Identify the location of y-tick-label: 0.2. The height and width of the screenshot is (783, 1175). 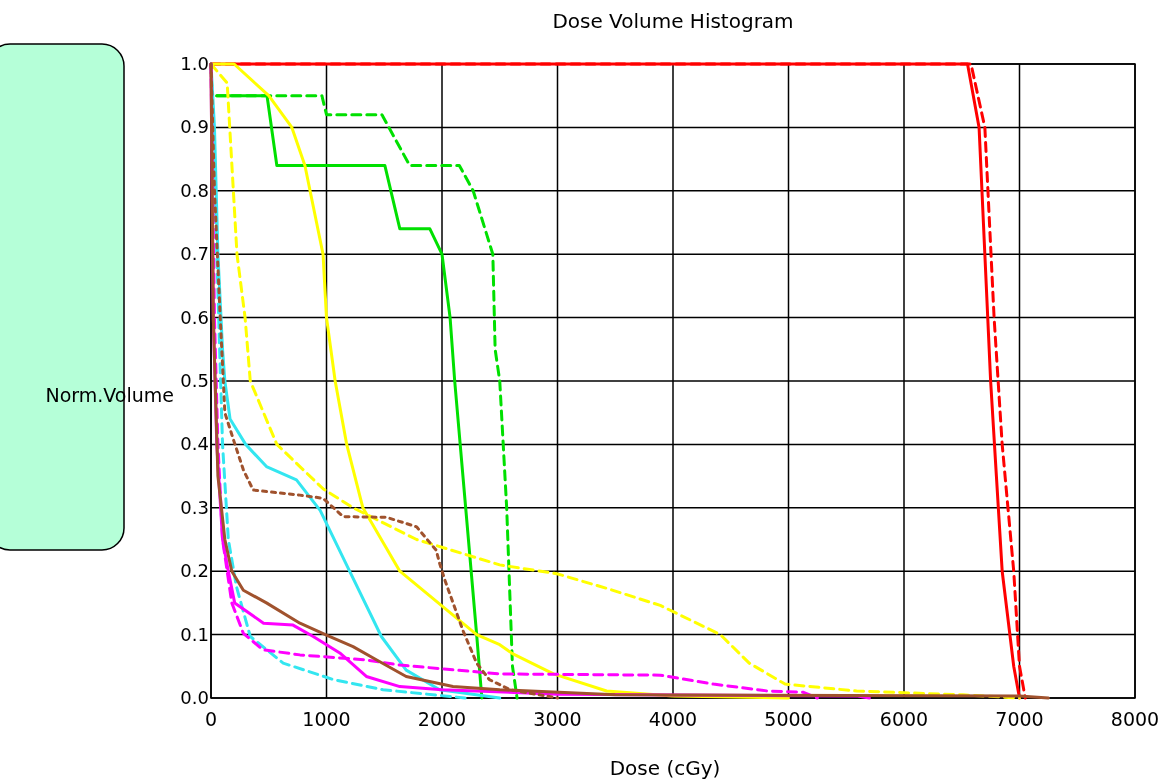
(194, 571).